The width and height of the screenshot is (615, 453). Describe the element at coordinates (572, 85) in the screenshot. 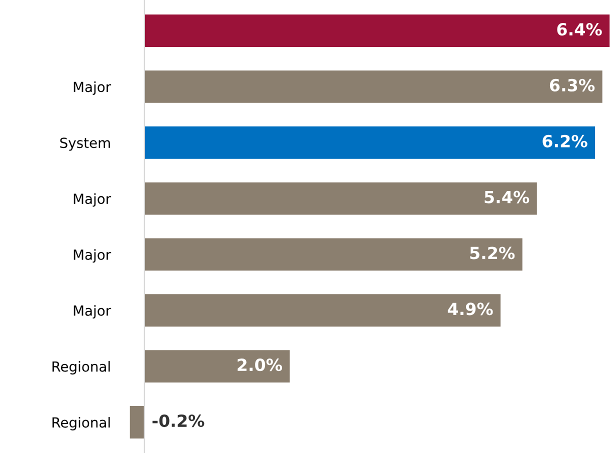

I see `data-label: 6.3%` at that location.